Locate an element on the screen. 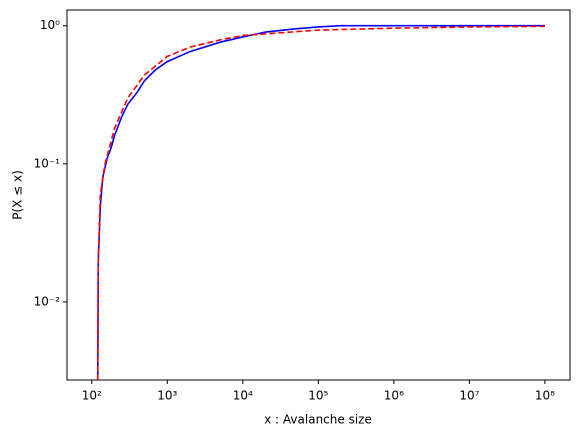 This screenshot has width=580, height=442. x-tick-label: 10⁶ is located at coordinates (394, 396).